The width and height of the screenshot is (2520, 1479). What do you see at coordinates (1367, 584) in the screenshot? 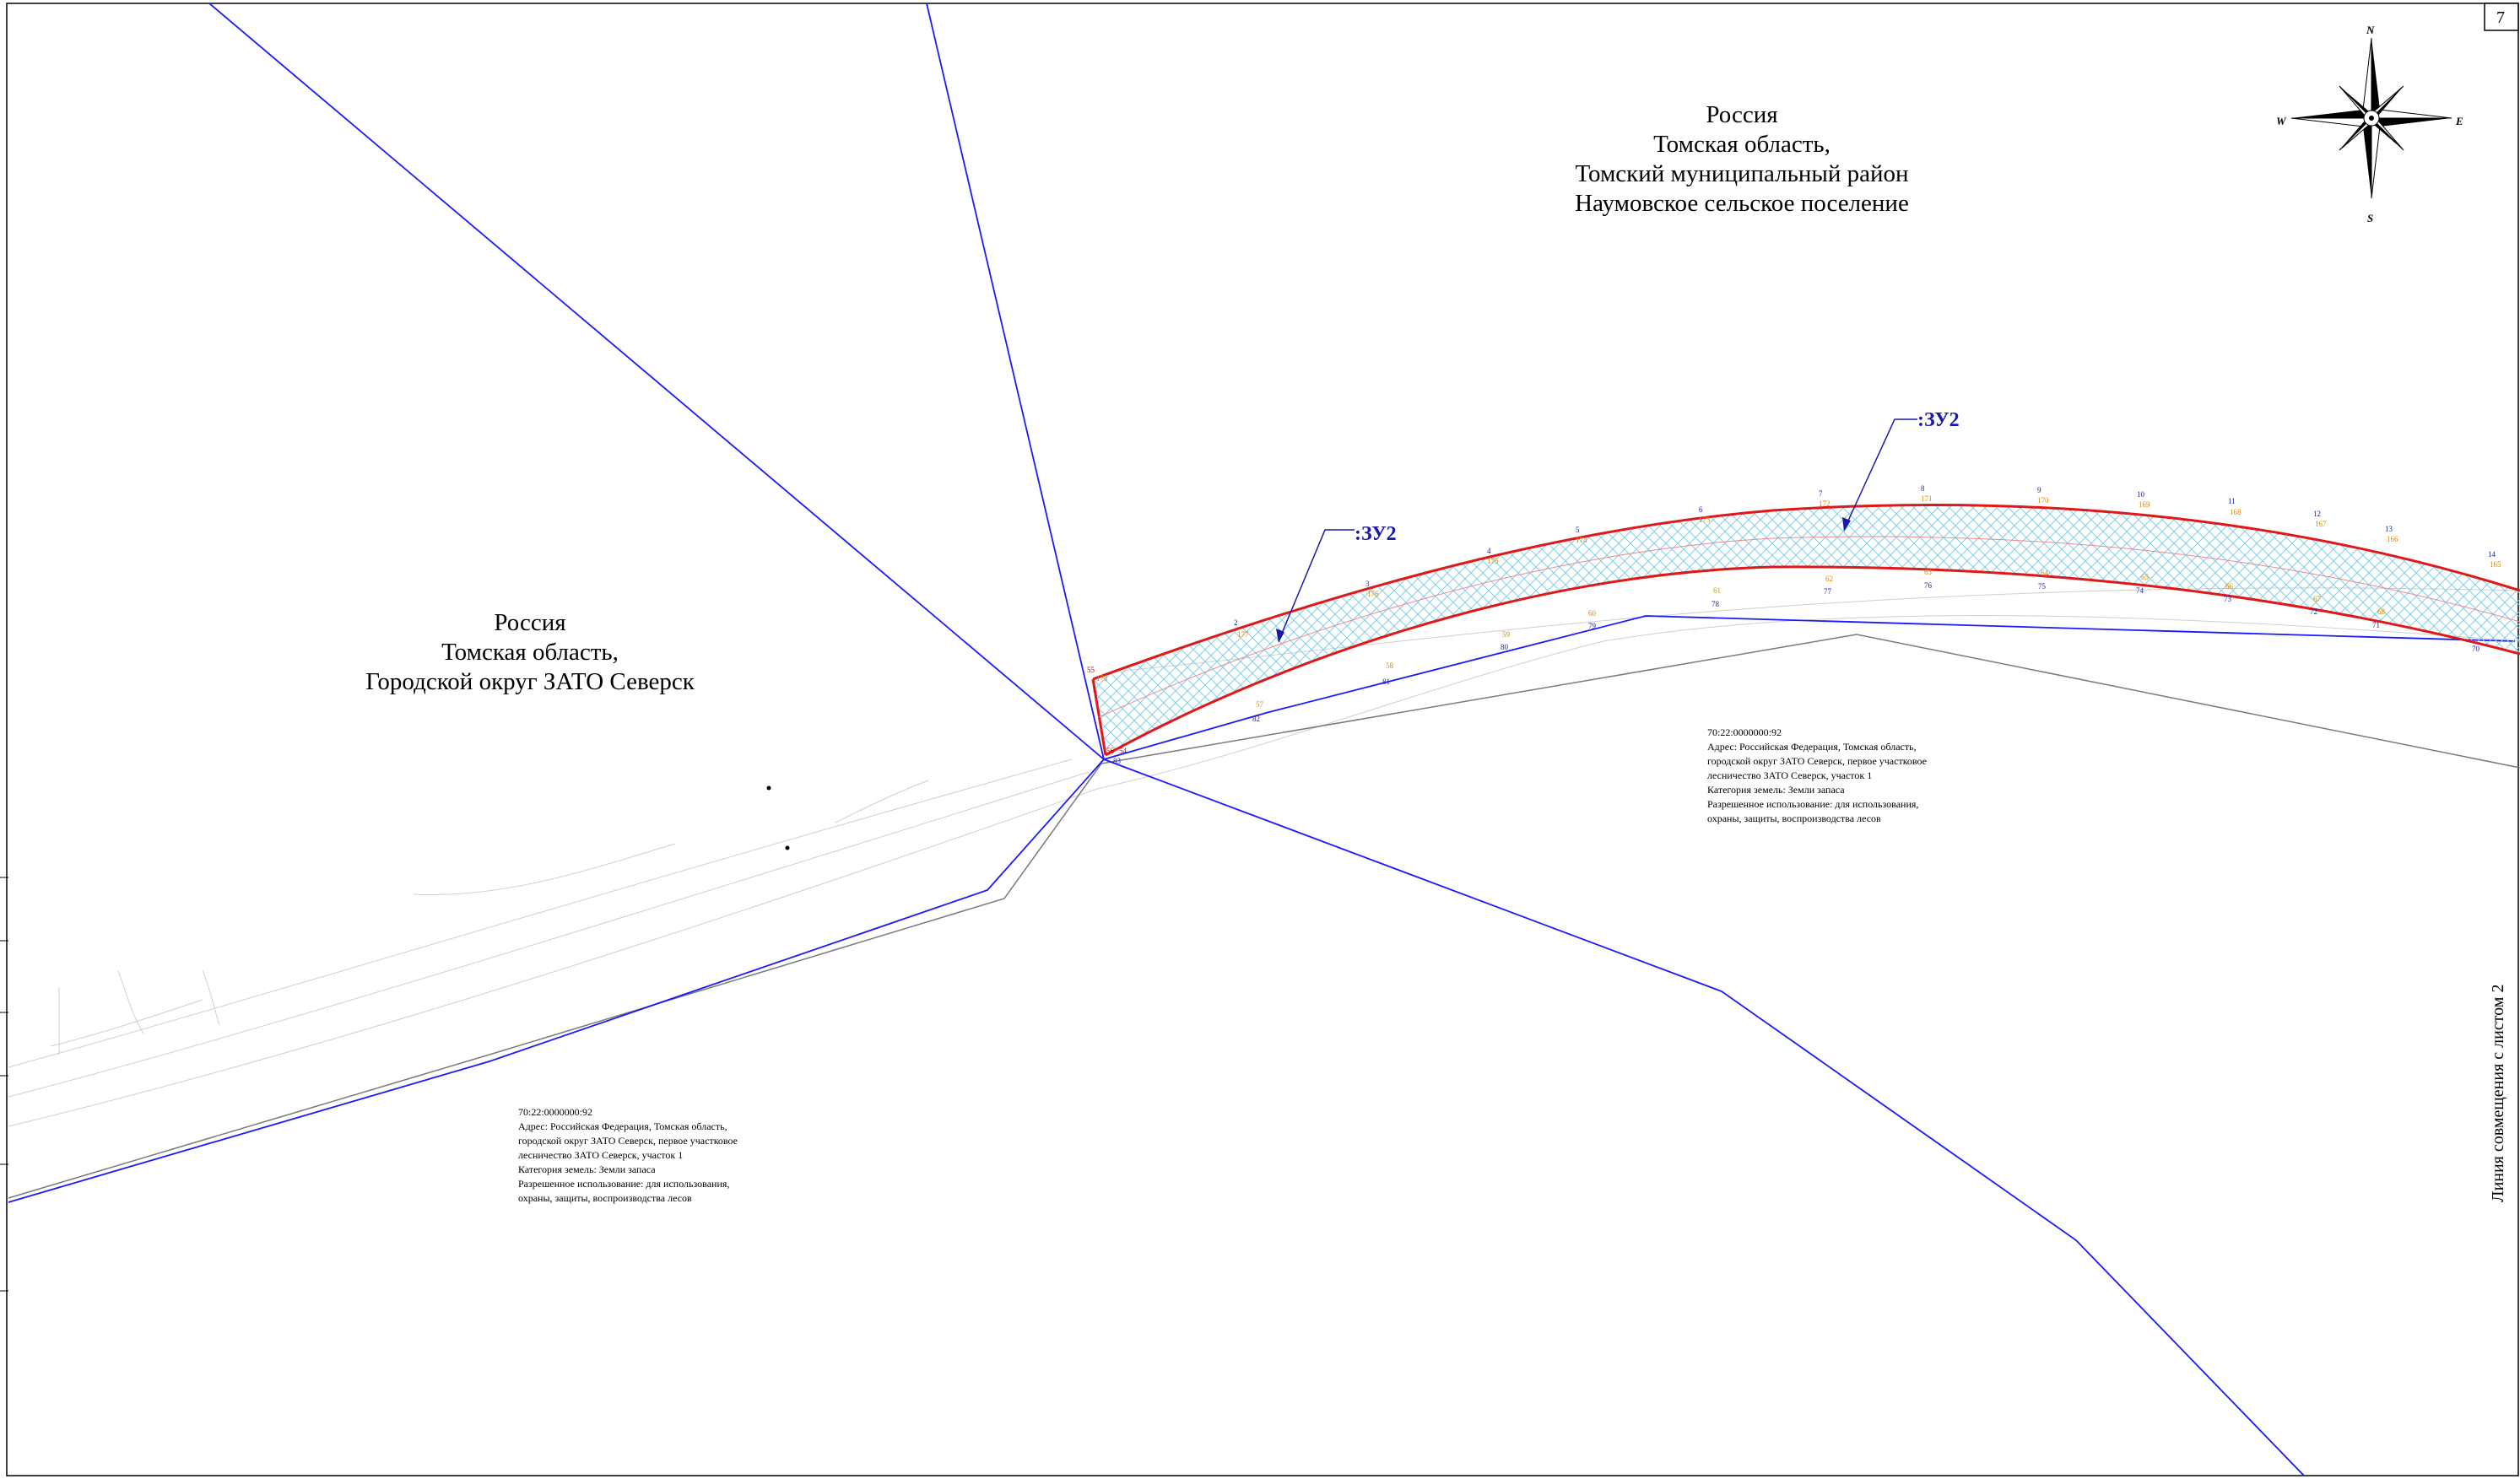
I see `svg-text: 3` at bounding box center [1367, 584].